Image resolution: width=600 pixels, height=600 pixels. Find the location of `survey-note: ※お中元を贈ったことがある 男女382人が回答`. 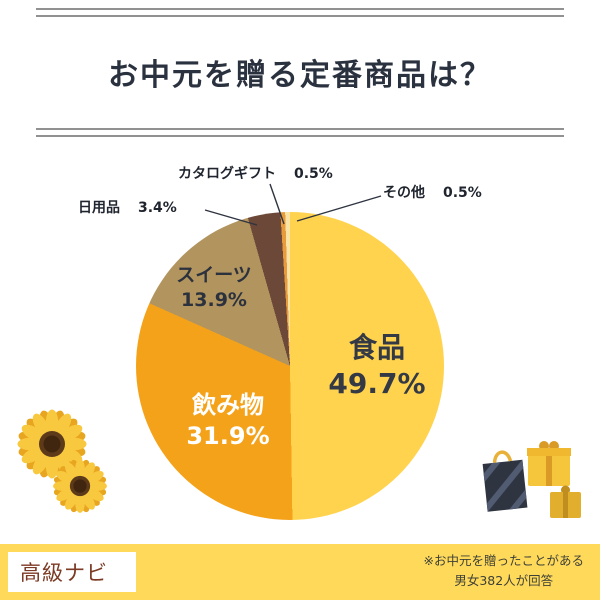

survey-note: ※お中元を贈ったことがある 男女382人が回答 is located at coordinates (504, 571).